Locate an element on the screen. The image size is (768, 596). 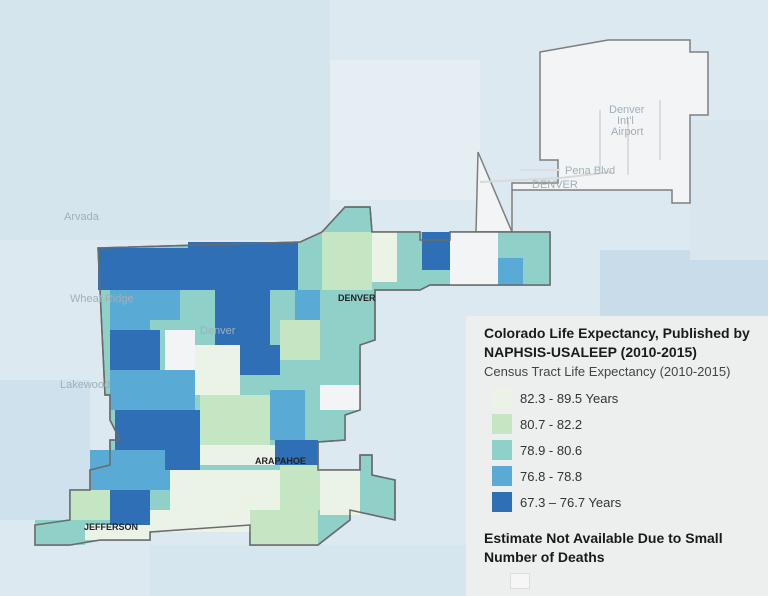
label-arvada: Arvada is located at coordinates (82, 217).